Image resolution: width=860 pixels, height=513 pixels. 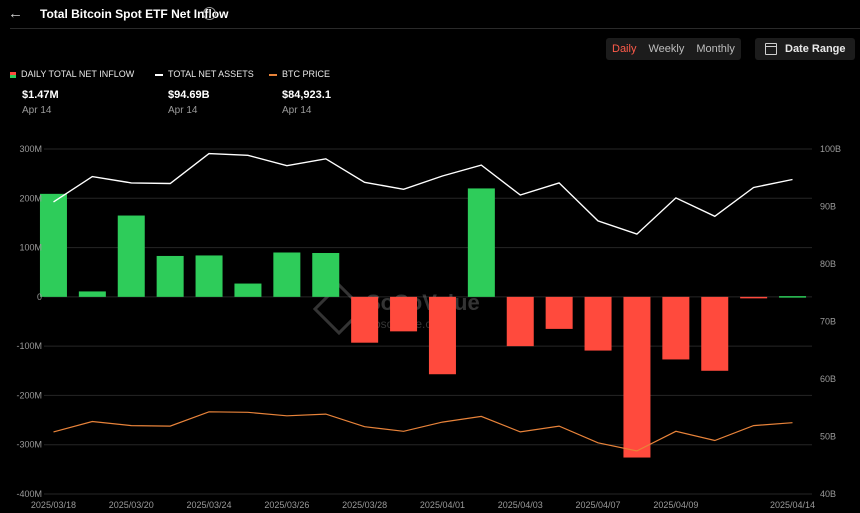 What do you see at coordinates (159, 74) in the screenshot?
I see `assets-swatch-icon` at bounding box center [159, 74].